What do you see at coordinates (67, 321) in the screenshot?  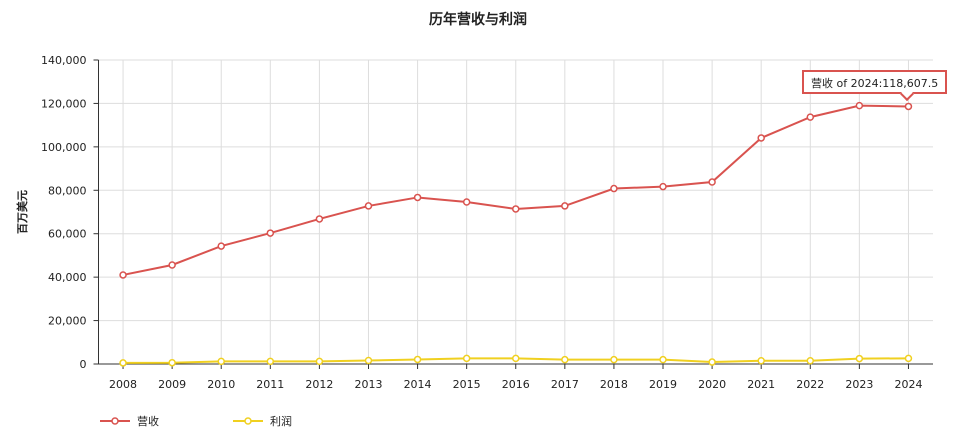 I see `y-tick-label: 20,000` at bounding box center [67, 321].